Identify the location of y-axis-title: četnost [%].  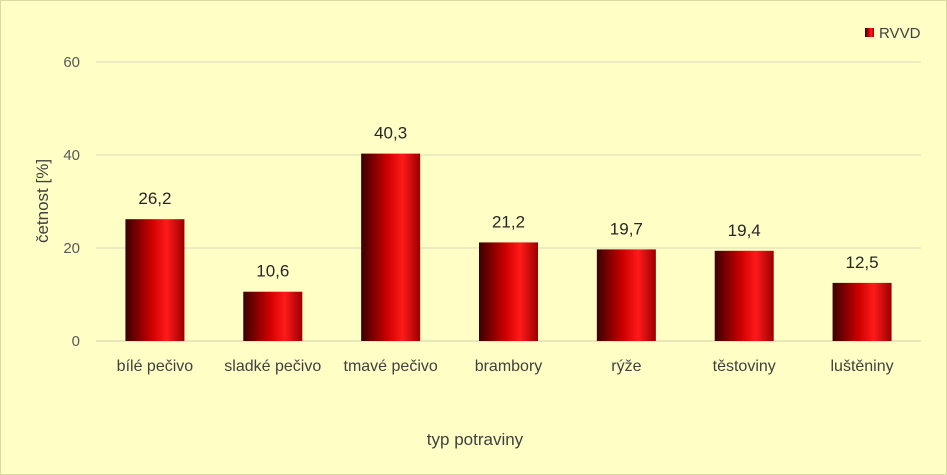
(42, 201).